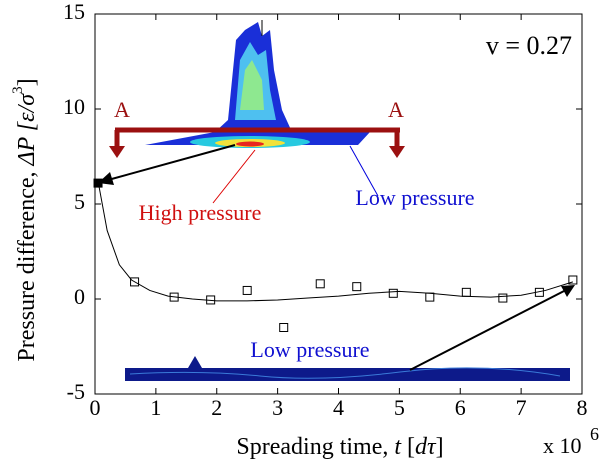  What do you see at coordinates (277, 407) in the screenshot?
I see `x-tick-label: 3` at bounding box center [277, 407].